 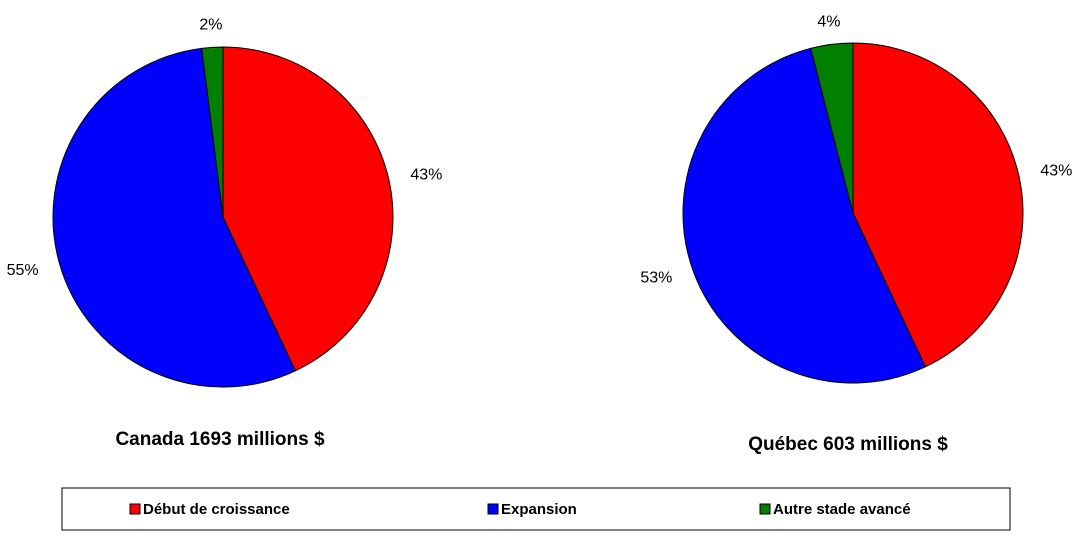 I want to click on legend-label: Début de croissance, so click(x=216, y=509).